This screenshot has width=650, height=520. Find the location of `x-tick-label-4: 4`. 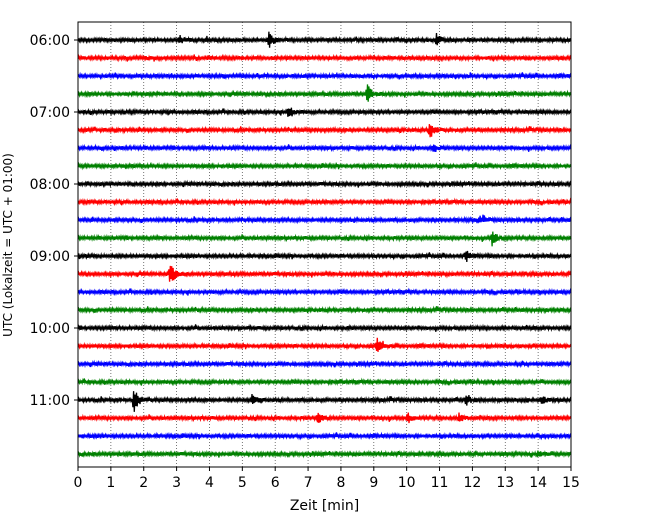

x-tick-label-4: 4 is located at coordinates (209, 483).